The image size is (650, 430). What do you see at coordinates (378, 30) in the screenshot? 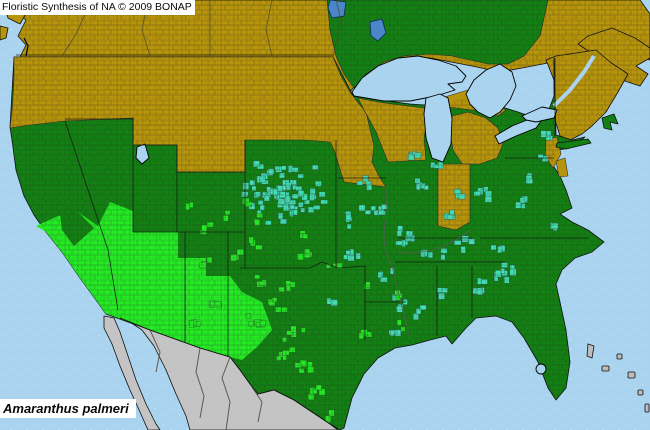
I see `lake-nipigon` at bounding box center [378, 30].